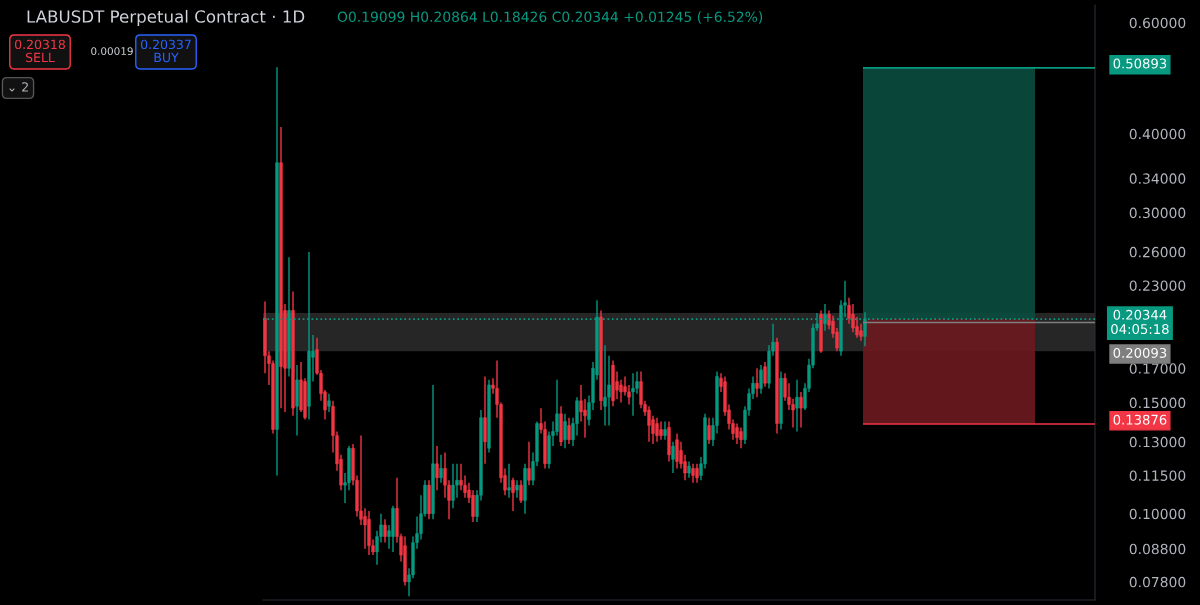 Image resolution: width=1200 pixels, height=605 pixels. I want to click on y-tick-label: 0.11500, so click(1157, 475).